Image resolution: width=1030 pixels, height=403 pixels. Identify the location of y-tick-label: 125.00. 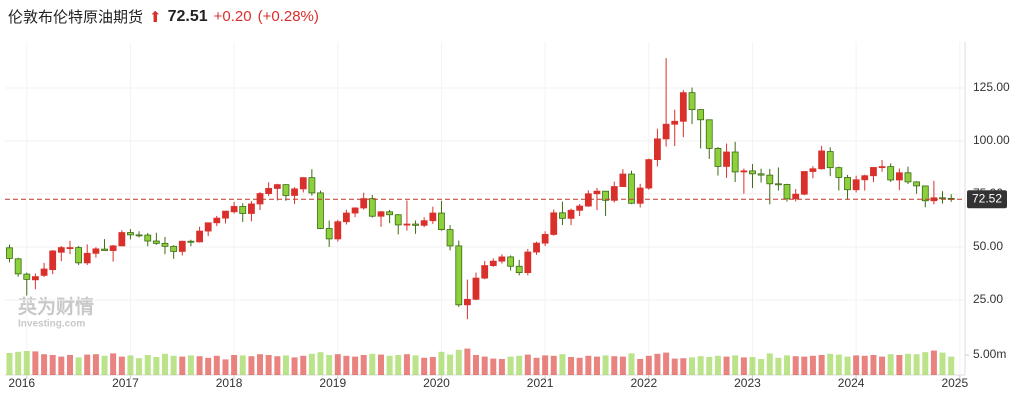
(991, 87).